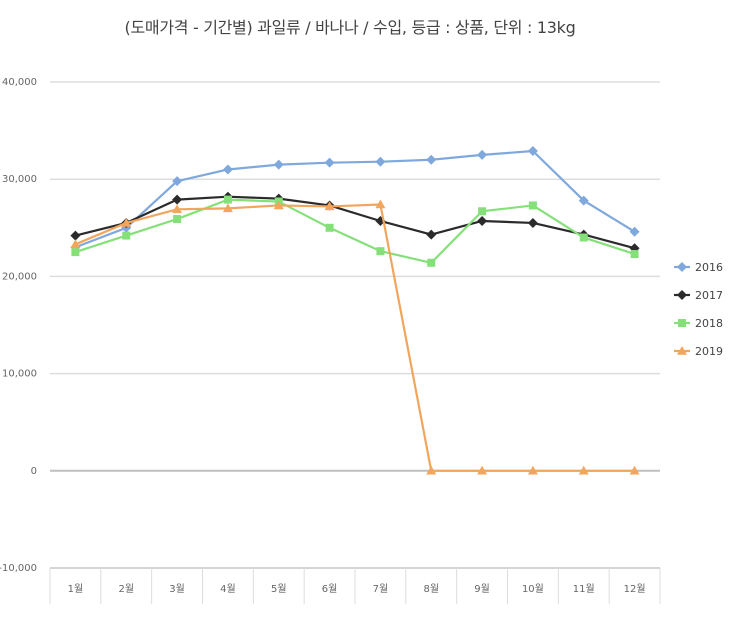 This screenshot has height=630, width=730. What do you see at coordinates (709, 323) in the screenshot?
I see `legend-label: 2018` at bounding box center [709, 323].